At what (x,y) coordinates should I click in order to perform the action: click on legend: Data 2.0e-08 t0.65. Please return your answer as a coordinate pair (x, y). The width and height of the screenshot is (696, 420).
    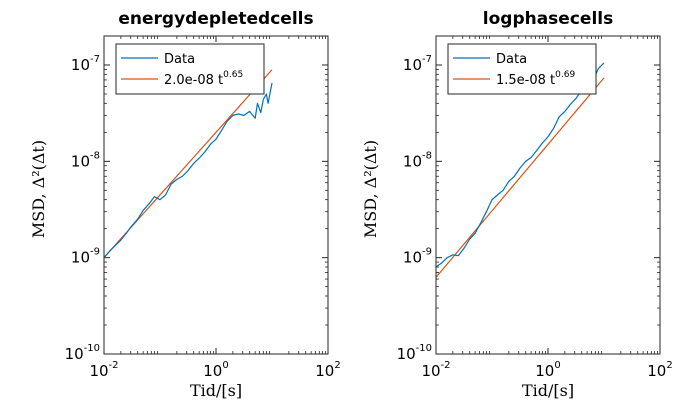
    Looking at the image, I should click on (190, 69).